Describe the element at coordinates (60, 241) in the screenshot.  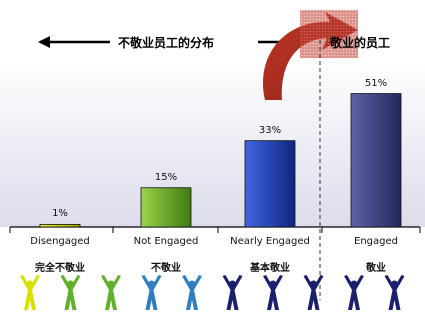
I see `category-label-0: Disengaged` at that location.